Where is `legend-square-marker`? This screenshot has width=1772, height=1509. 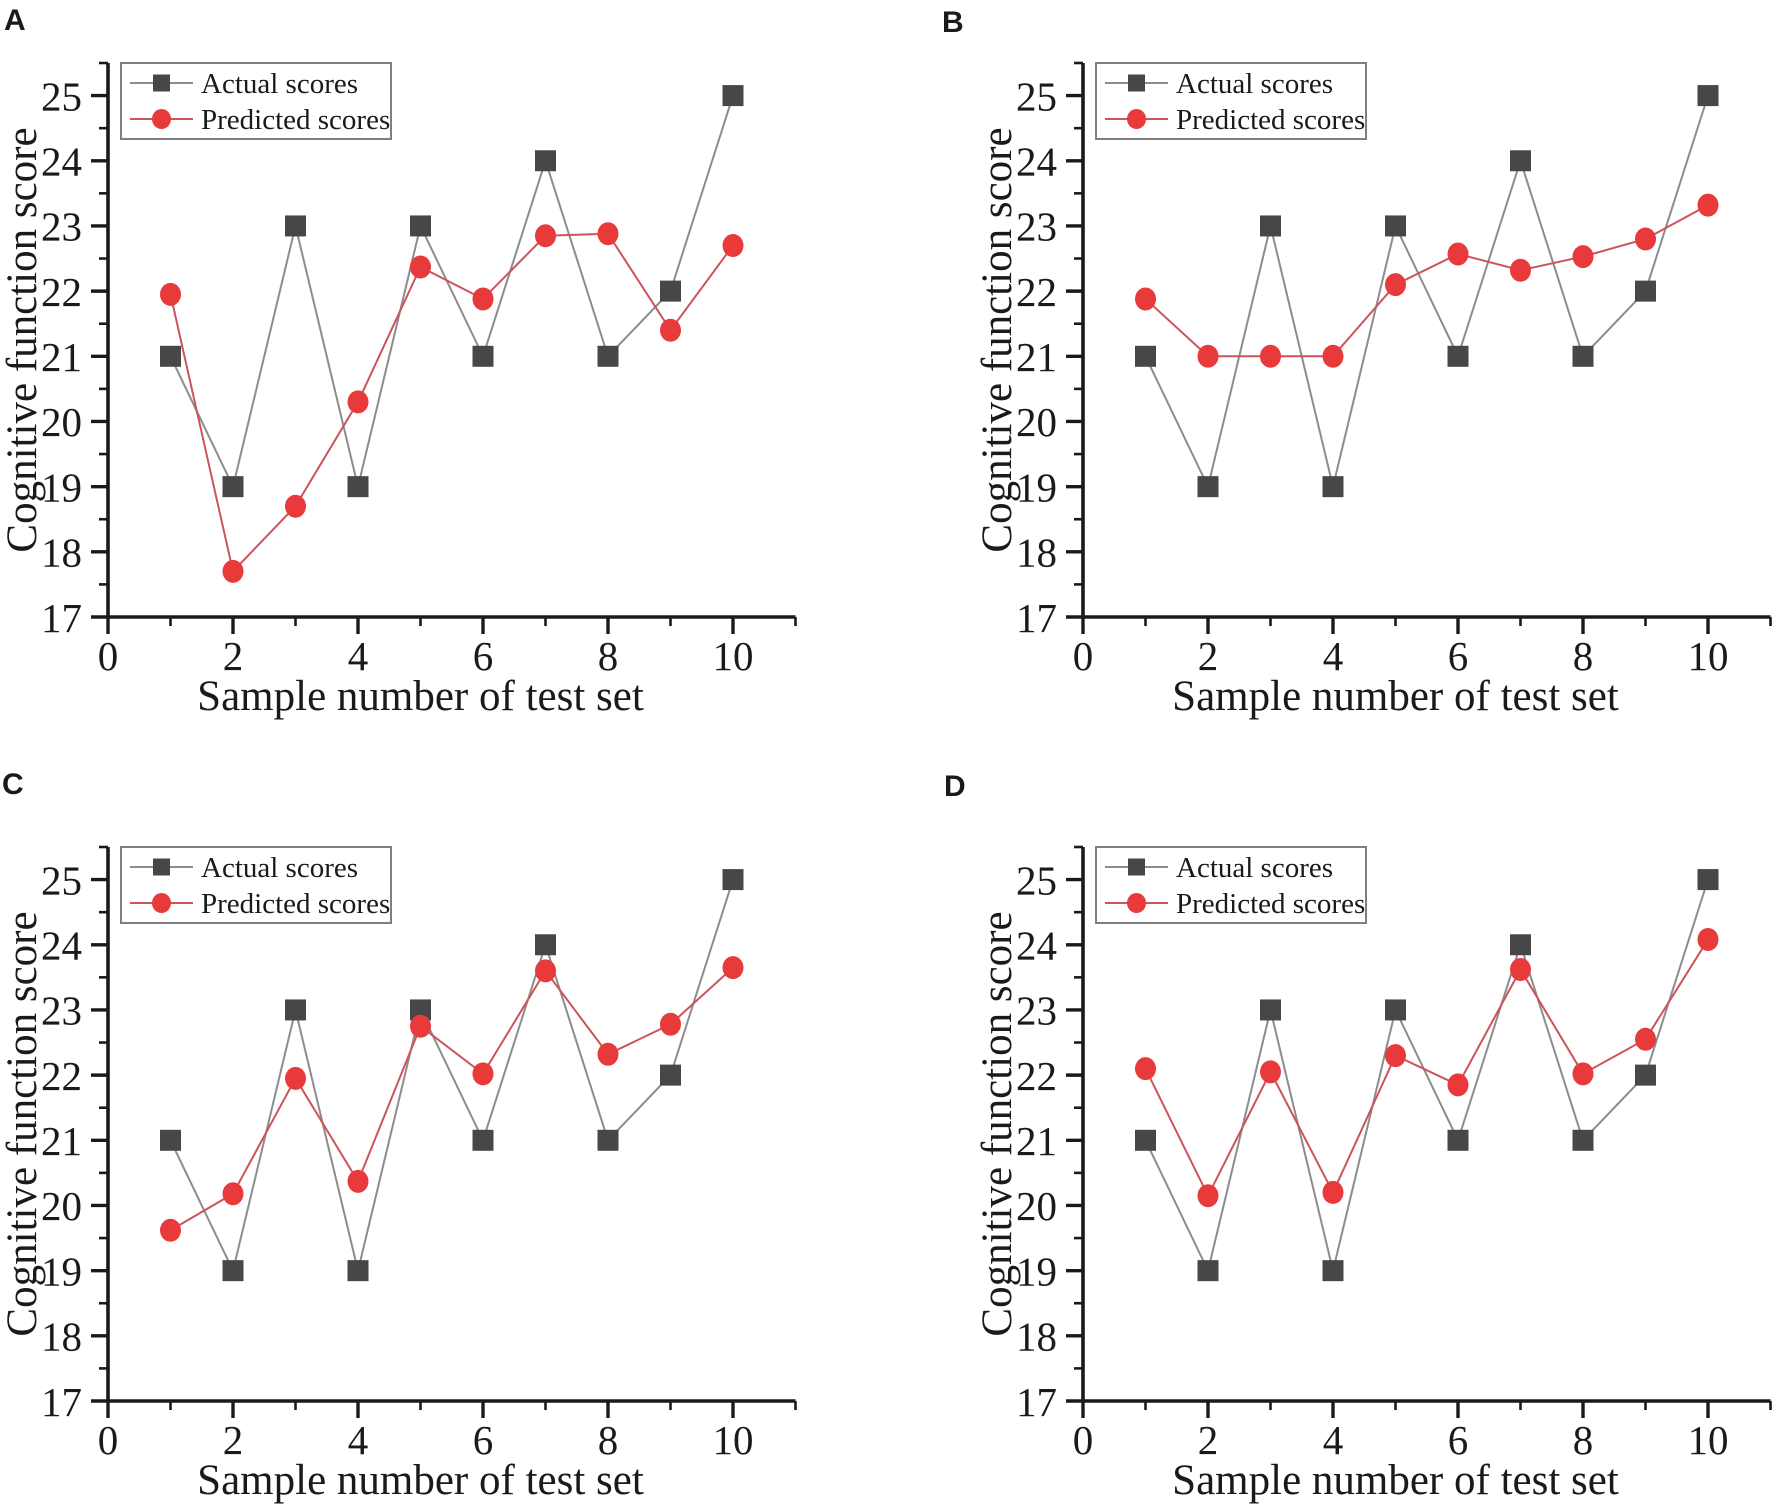
legend-square-marker is located at coordinates (161, 867).